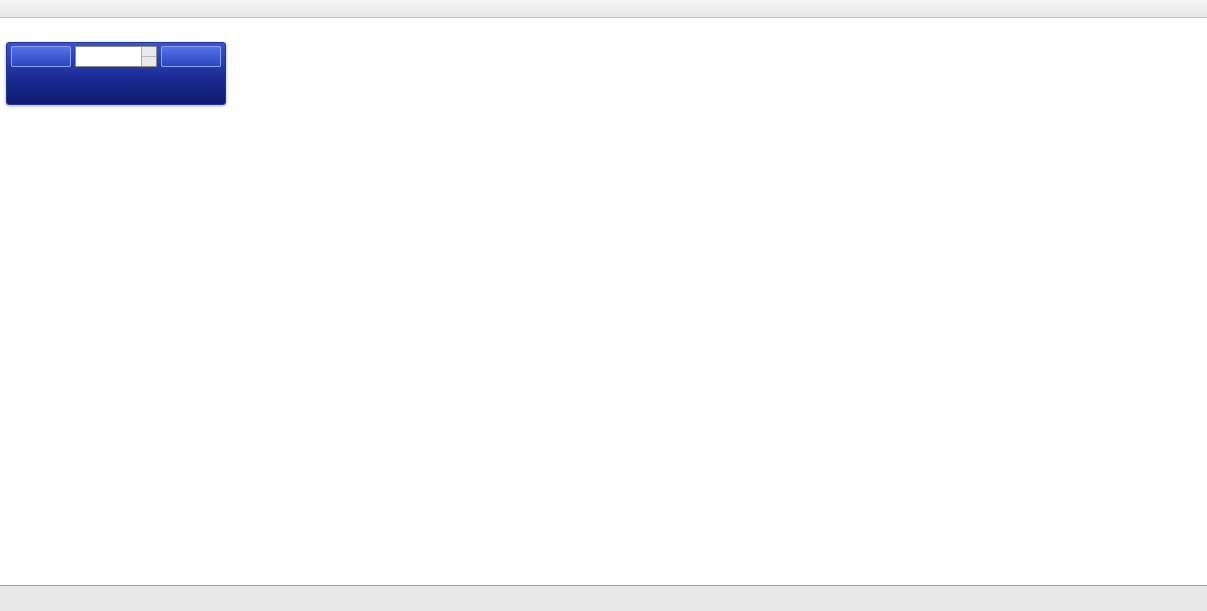  Describe the element at coordinates (108, 56) in the screenshot. I see `lot-size-value` at that location.